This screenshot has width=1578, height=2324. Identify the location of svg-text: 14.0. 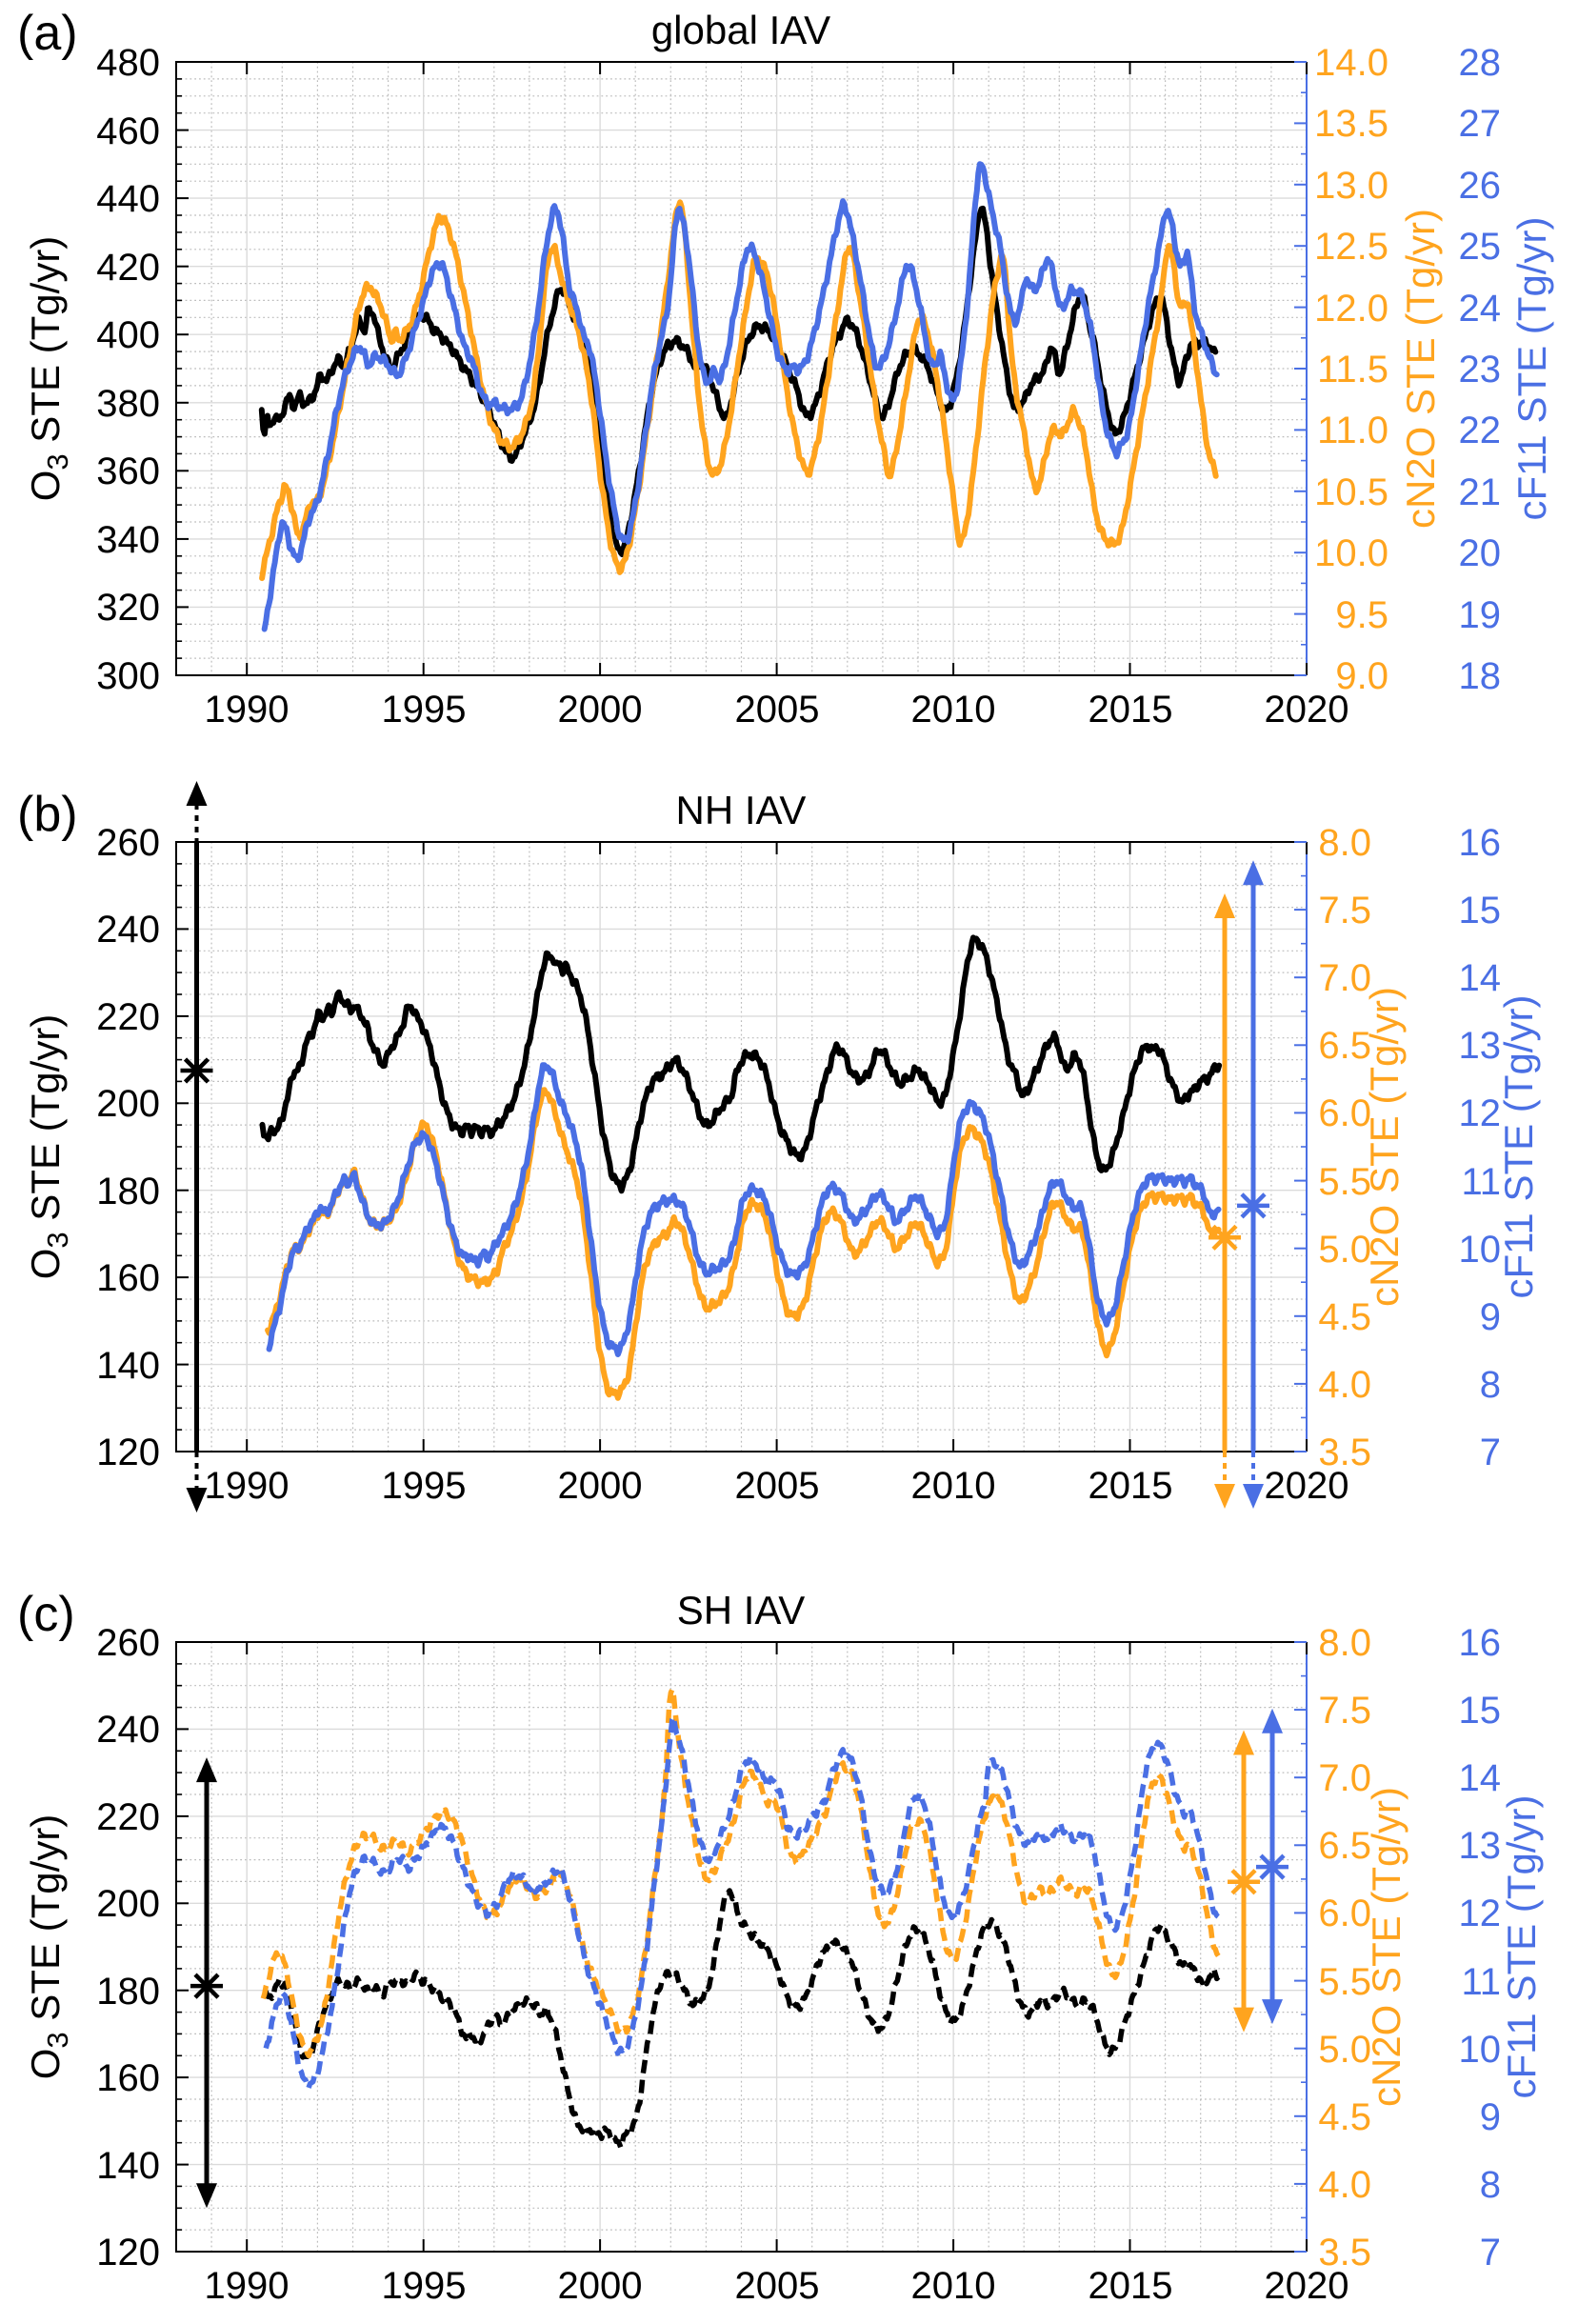
(1351, 63).